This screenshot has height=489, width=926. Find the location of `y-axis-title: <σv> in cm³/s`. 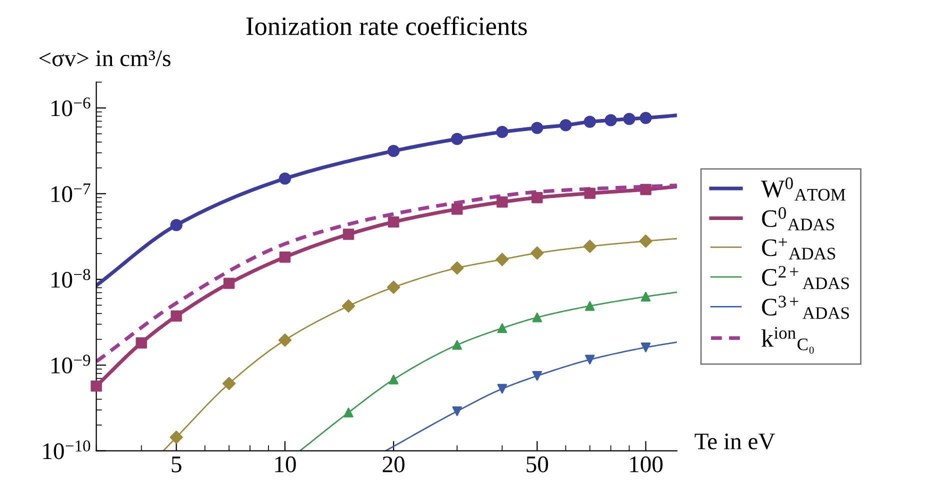

y-axis-title: <σv> in cm³/s is located at coordinates (104, 58).